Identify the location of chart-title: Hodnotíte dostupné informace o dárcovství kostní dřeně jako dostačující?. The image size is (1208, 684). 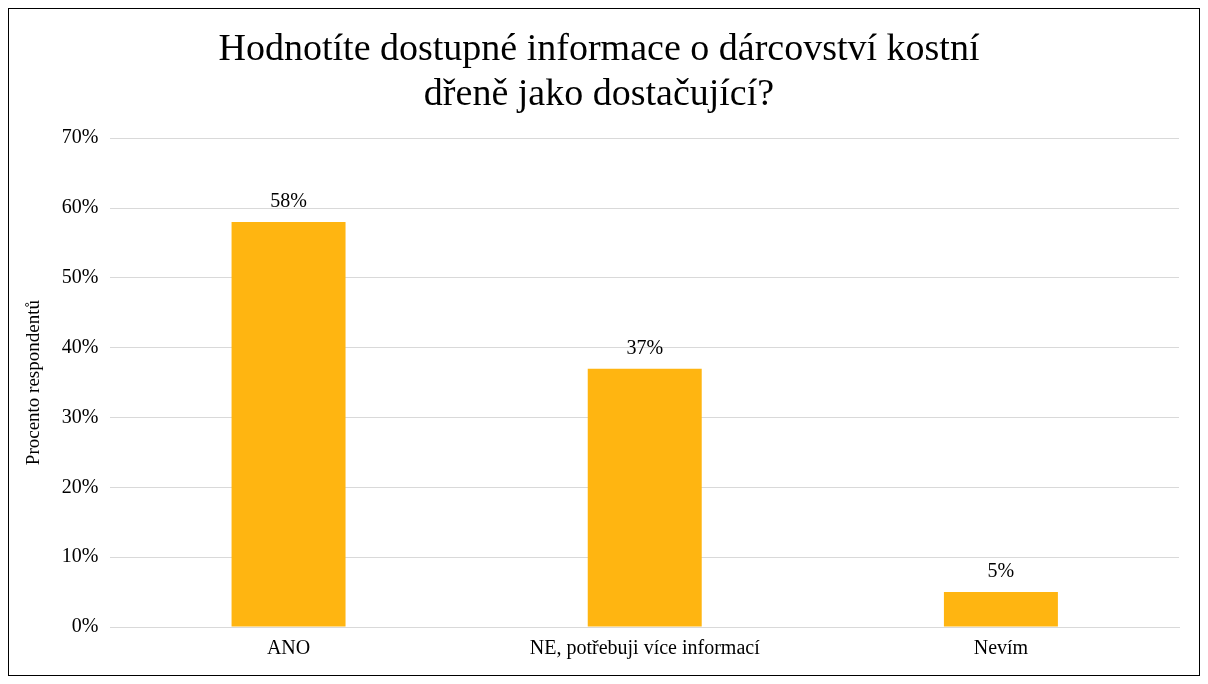
(599, 69).